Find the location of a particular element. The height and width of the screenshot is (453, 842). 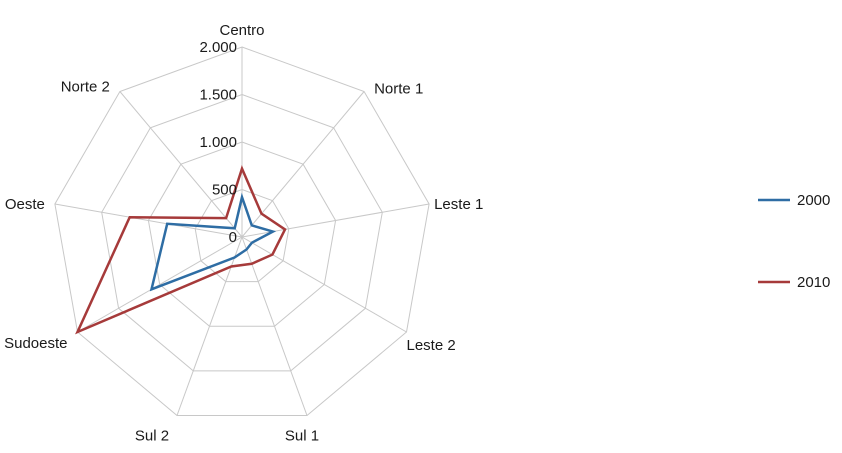

category-label: Norte 2 is located at coordinates (85, 87).